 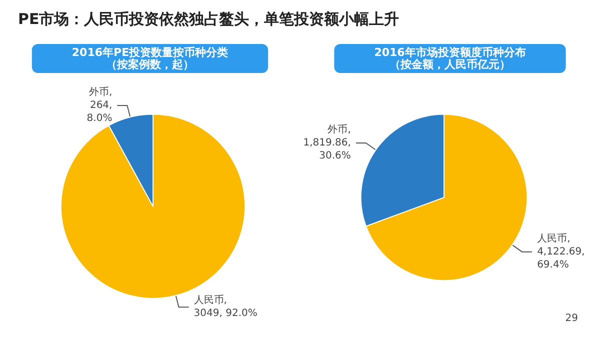 What do you see at coordinates (561, 251) in the screenshot?
I see `slice-label: 人民币, 4,122.69, 69.4%` at bounding box center [561, 251].